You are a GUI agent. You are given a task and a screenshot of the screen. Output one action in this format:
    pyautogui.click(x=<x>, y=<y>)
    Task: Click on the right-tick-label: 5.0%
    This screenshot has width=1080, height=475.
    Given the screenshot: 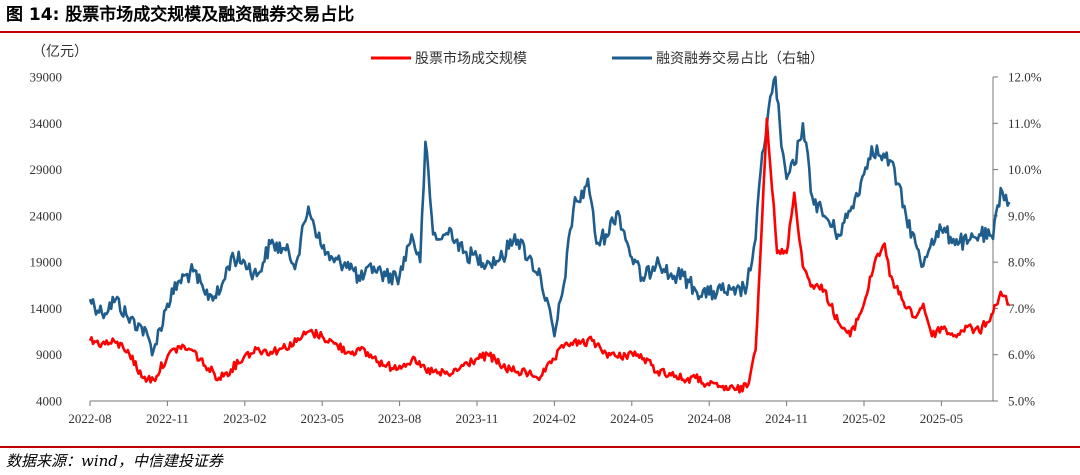 What is the action you would take?
    pyautogui.click(x=1021, y=401)
    